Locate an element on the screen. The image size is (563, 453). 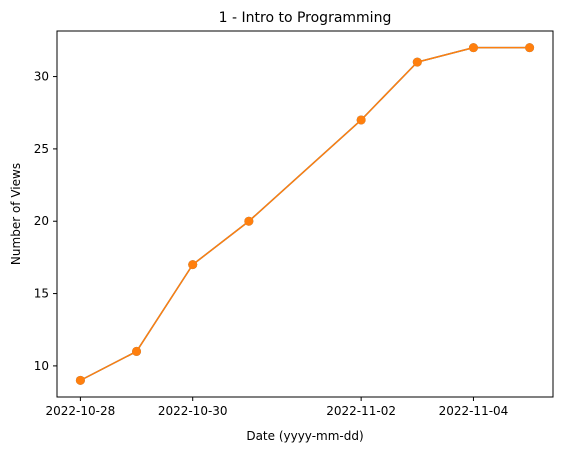
x-tick-label: 2022-10-30 is located at coordinates (193, 411).